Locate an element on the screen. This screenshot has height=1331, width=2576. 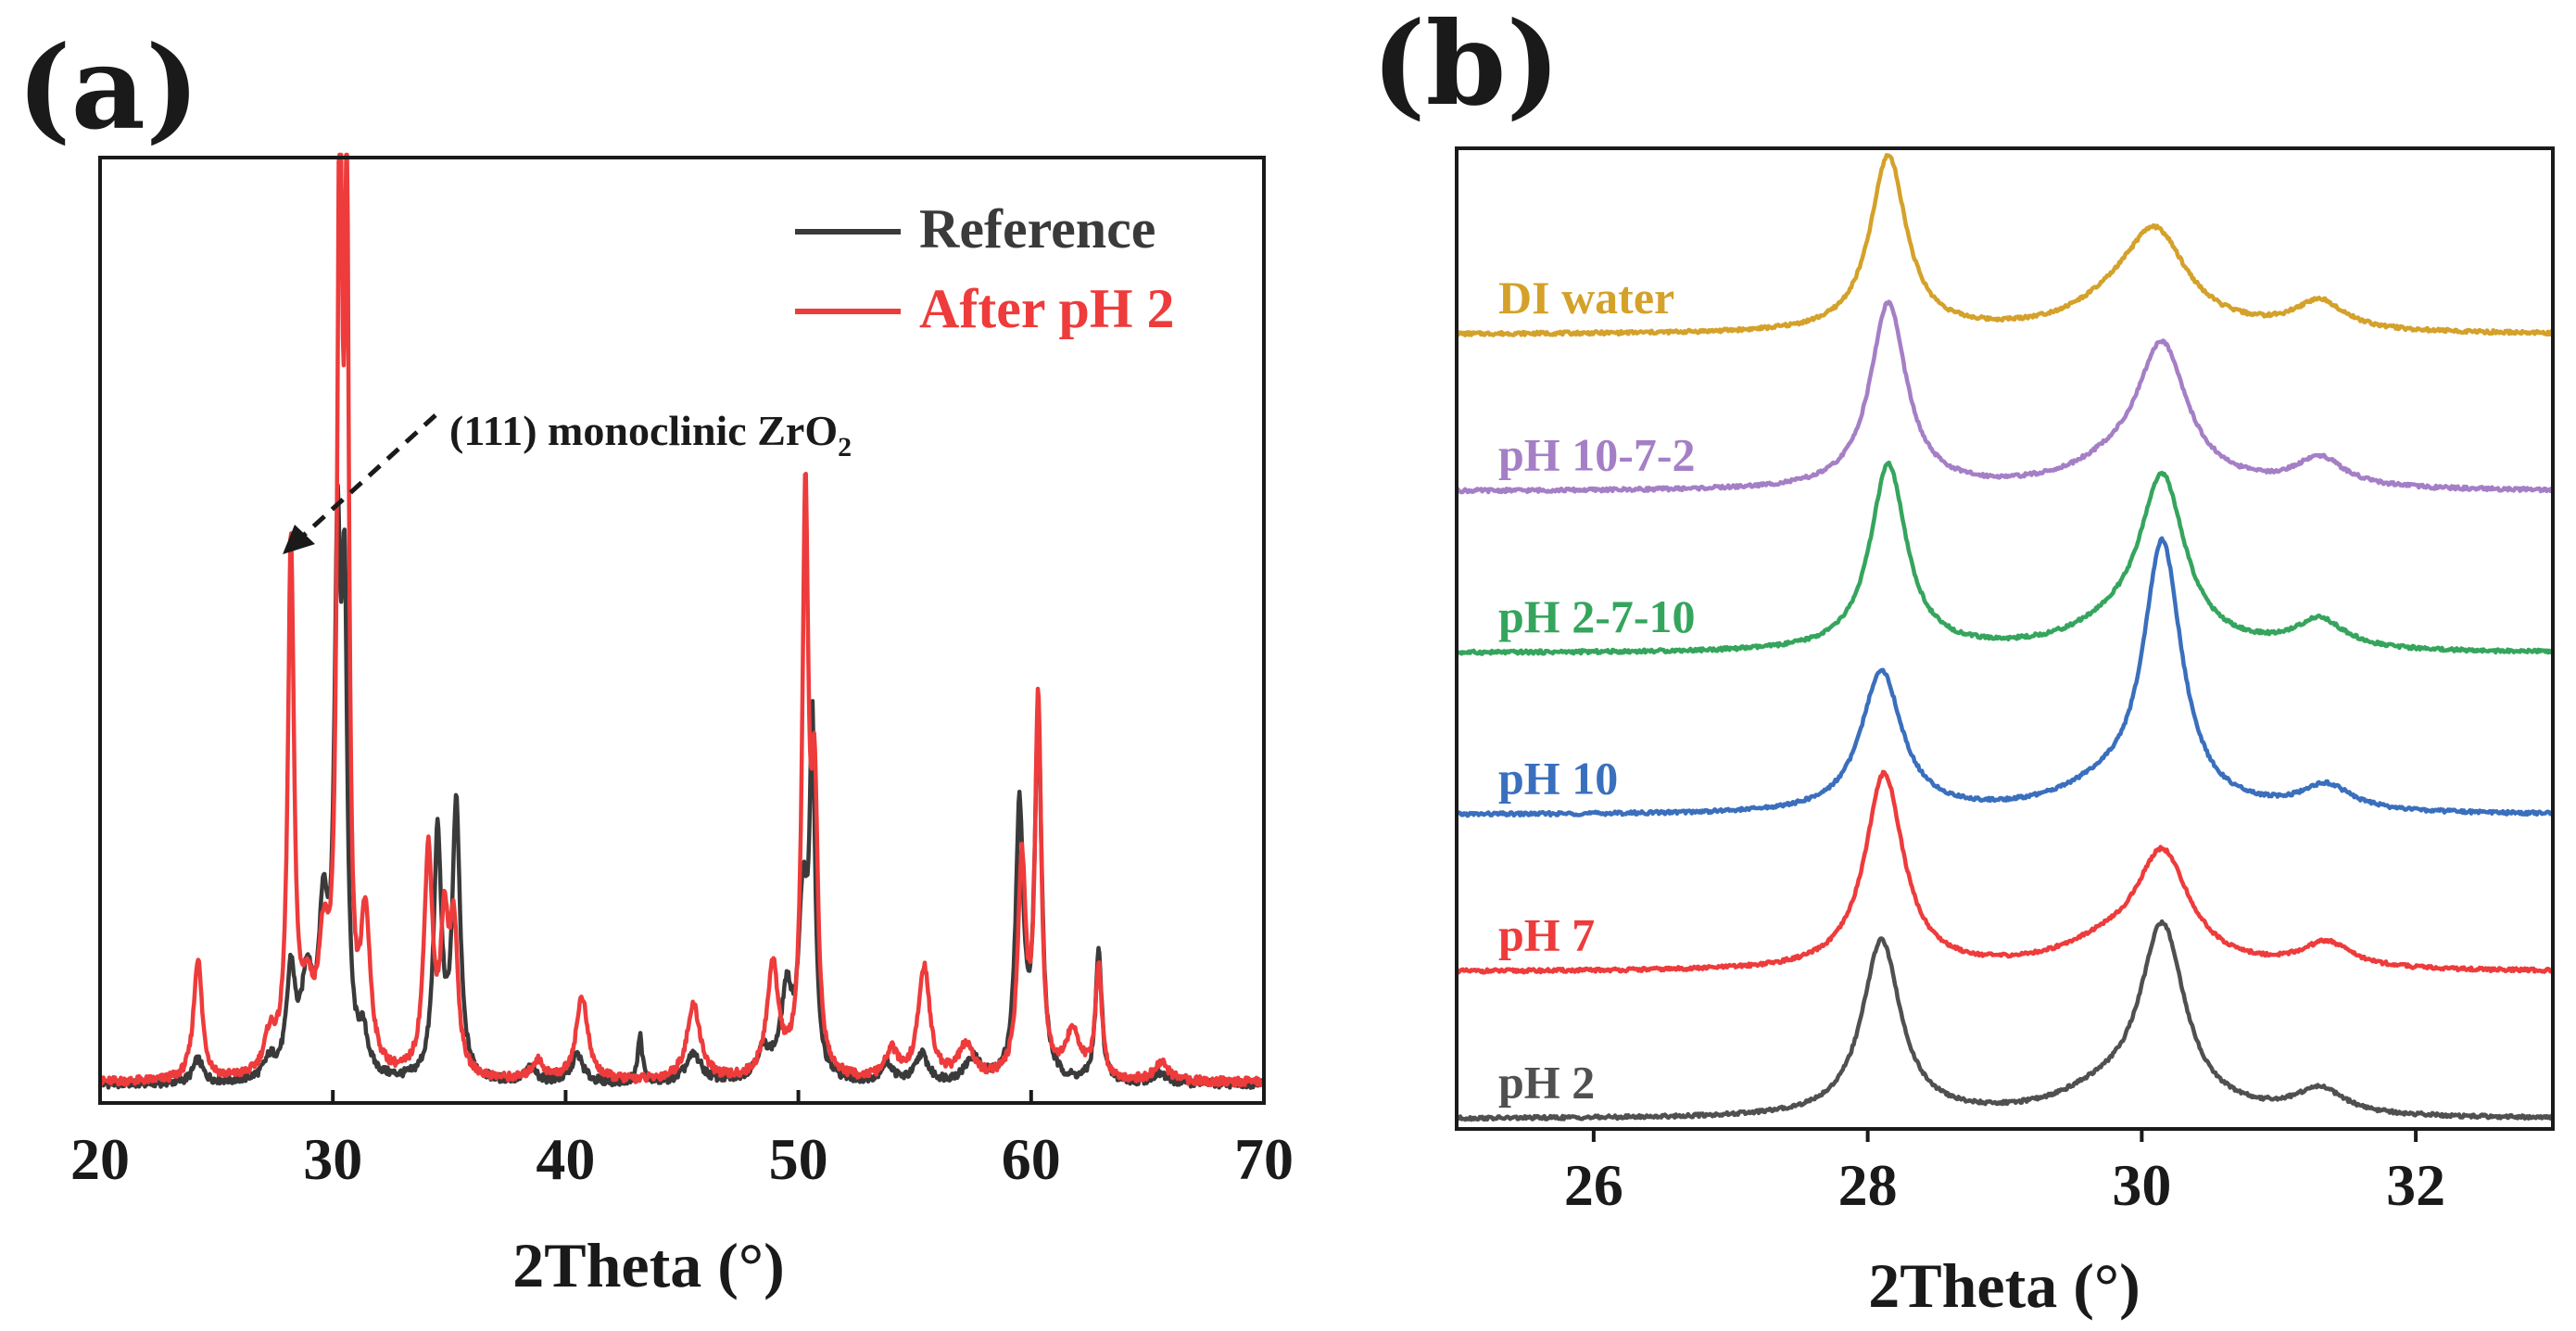
series-label-di-water: DI water is located at coordinates (1586, 297).